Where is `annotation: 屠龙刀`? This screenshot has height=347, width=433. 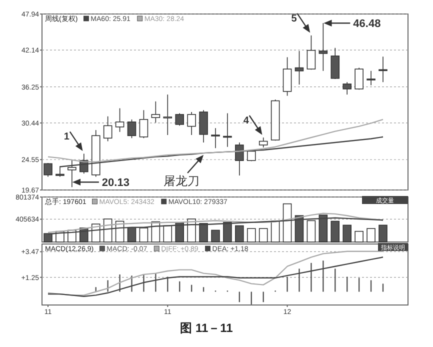
annotation: 屠龙刀 is located at coordinates (182, 181).